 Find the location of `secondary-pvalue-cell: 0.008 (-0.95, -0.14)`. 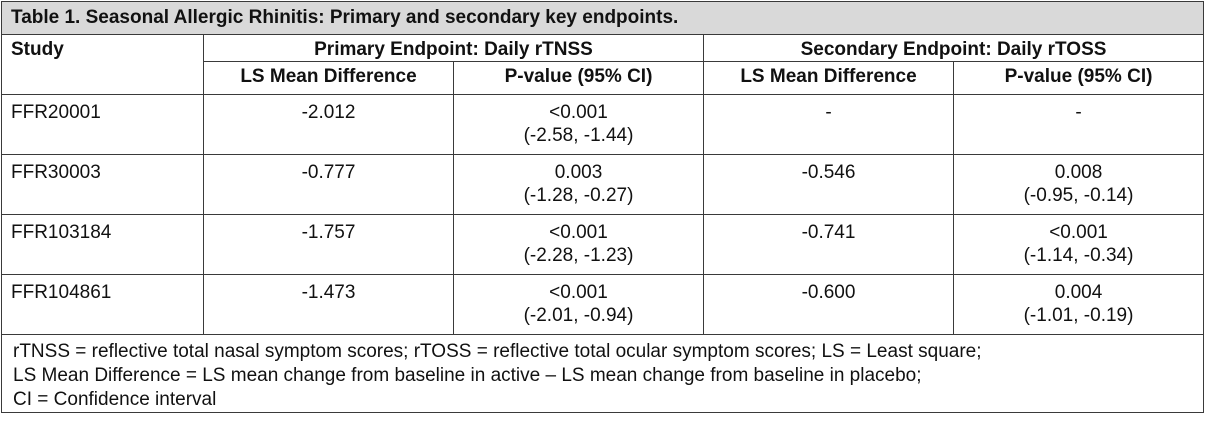

secondary-pvalue-cell: 0.008 (-0.95, -0.14) is located at coordinates (1078, 184).